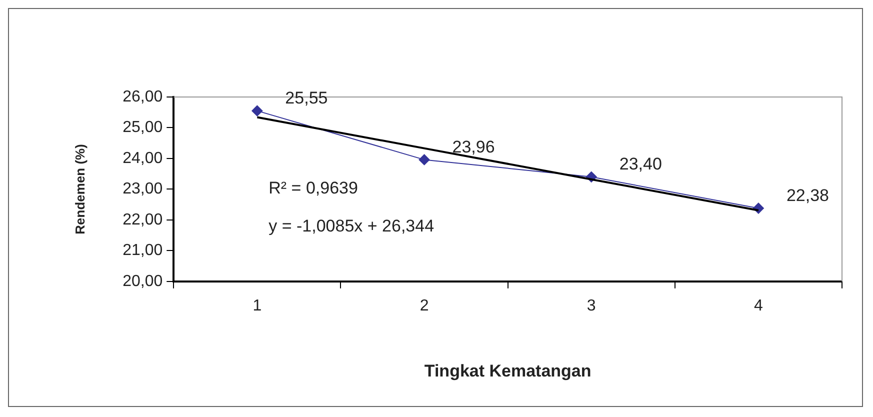  What do you see at coordinates (591, 305) in the screenshot?
I see `x-tick-label: 3` at bounding box center [591, 305].